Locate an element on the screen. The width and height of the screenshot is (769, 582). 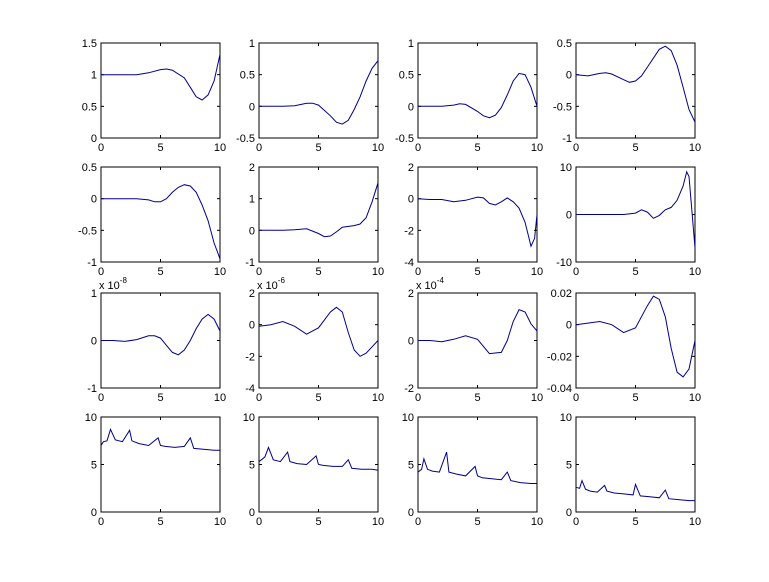
subplot-2: 0 5 10-0.500.51 is located at coordinates (310, 96).